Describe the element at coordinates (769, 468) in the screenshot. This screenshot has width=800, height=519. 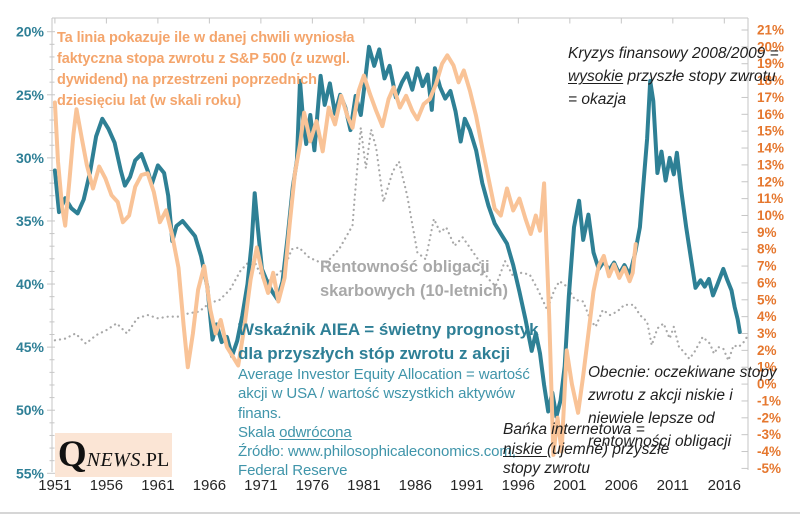
I see `right-axis-label: -5%` at that location.